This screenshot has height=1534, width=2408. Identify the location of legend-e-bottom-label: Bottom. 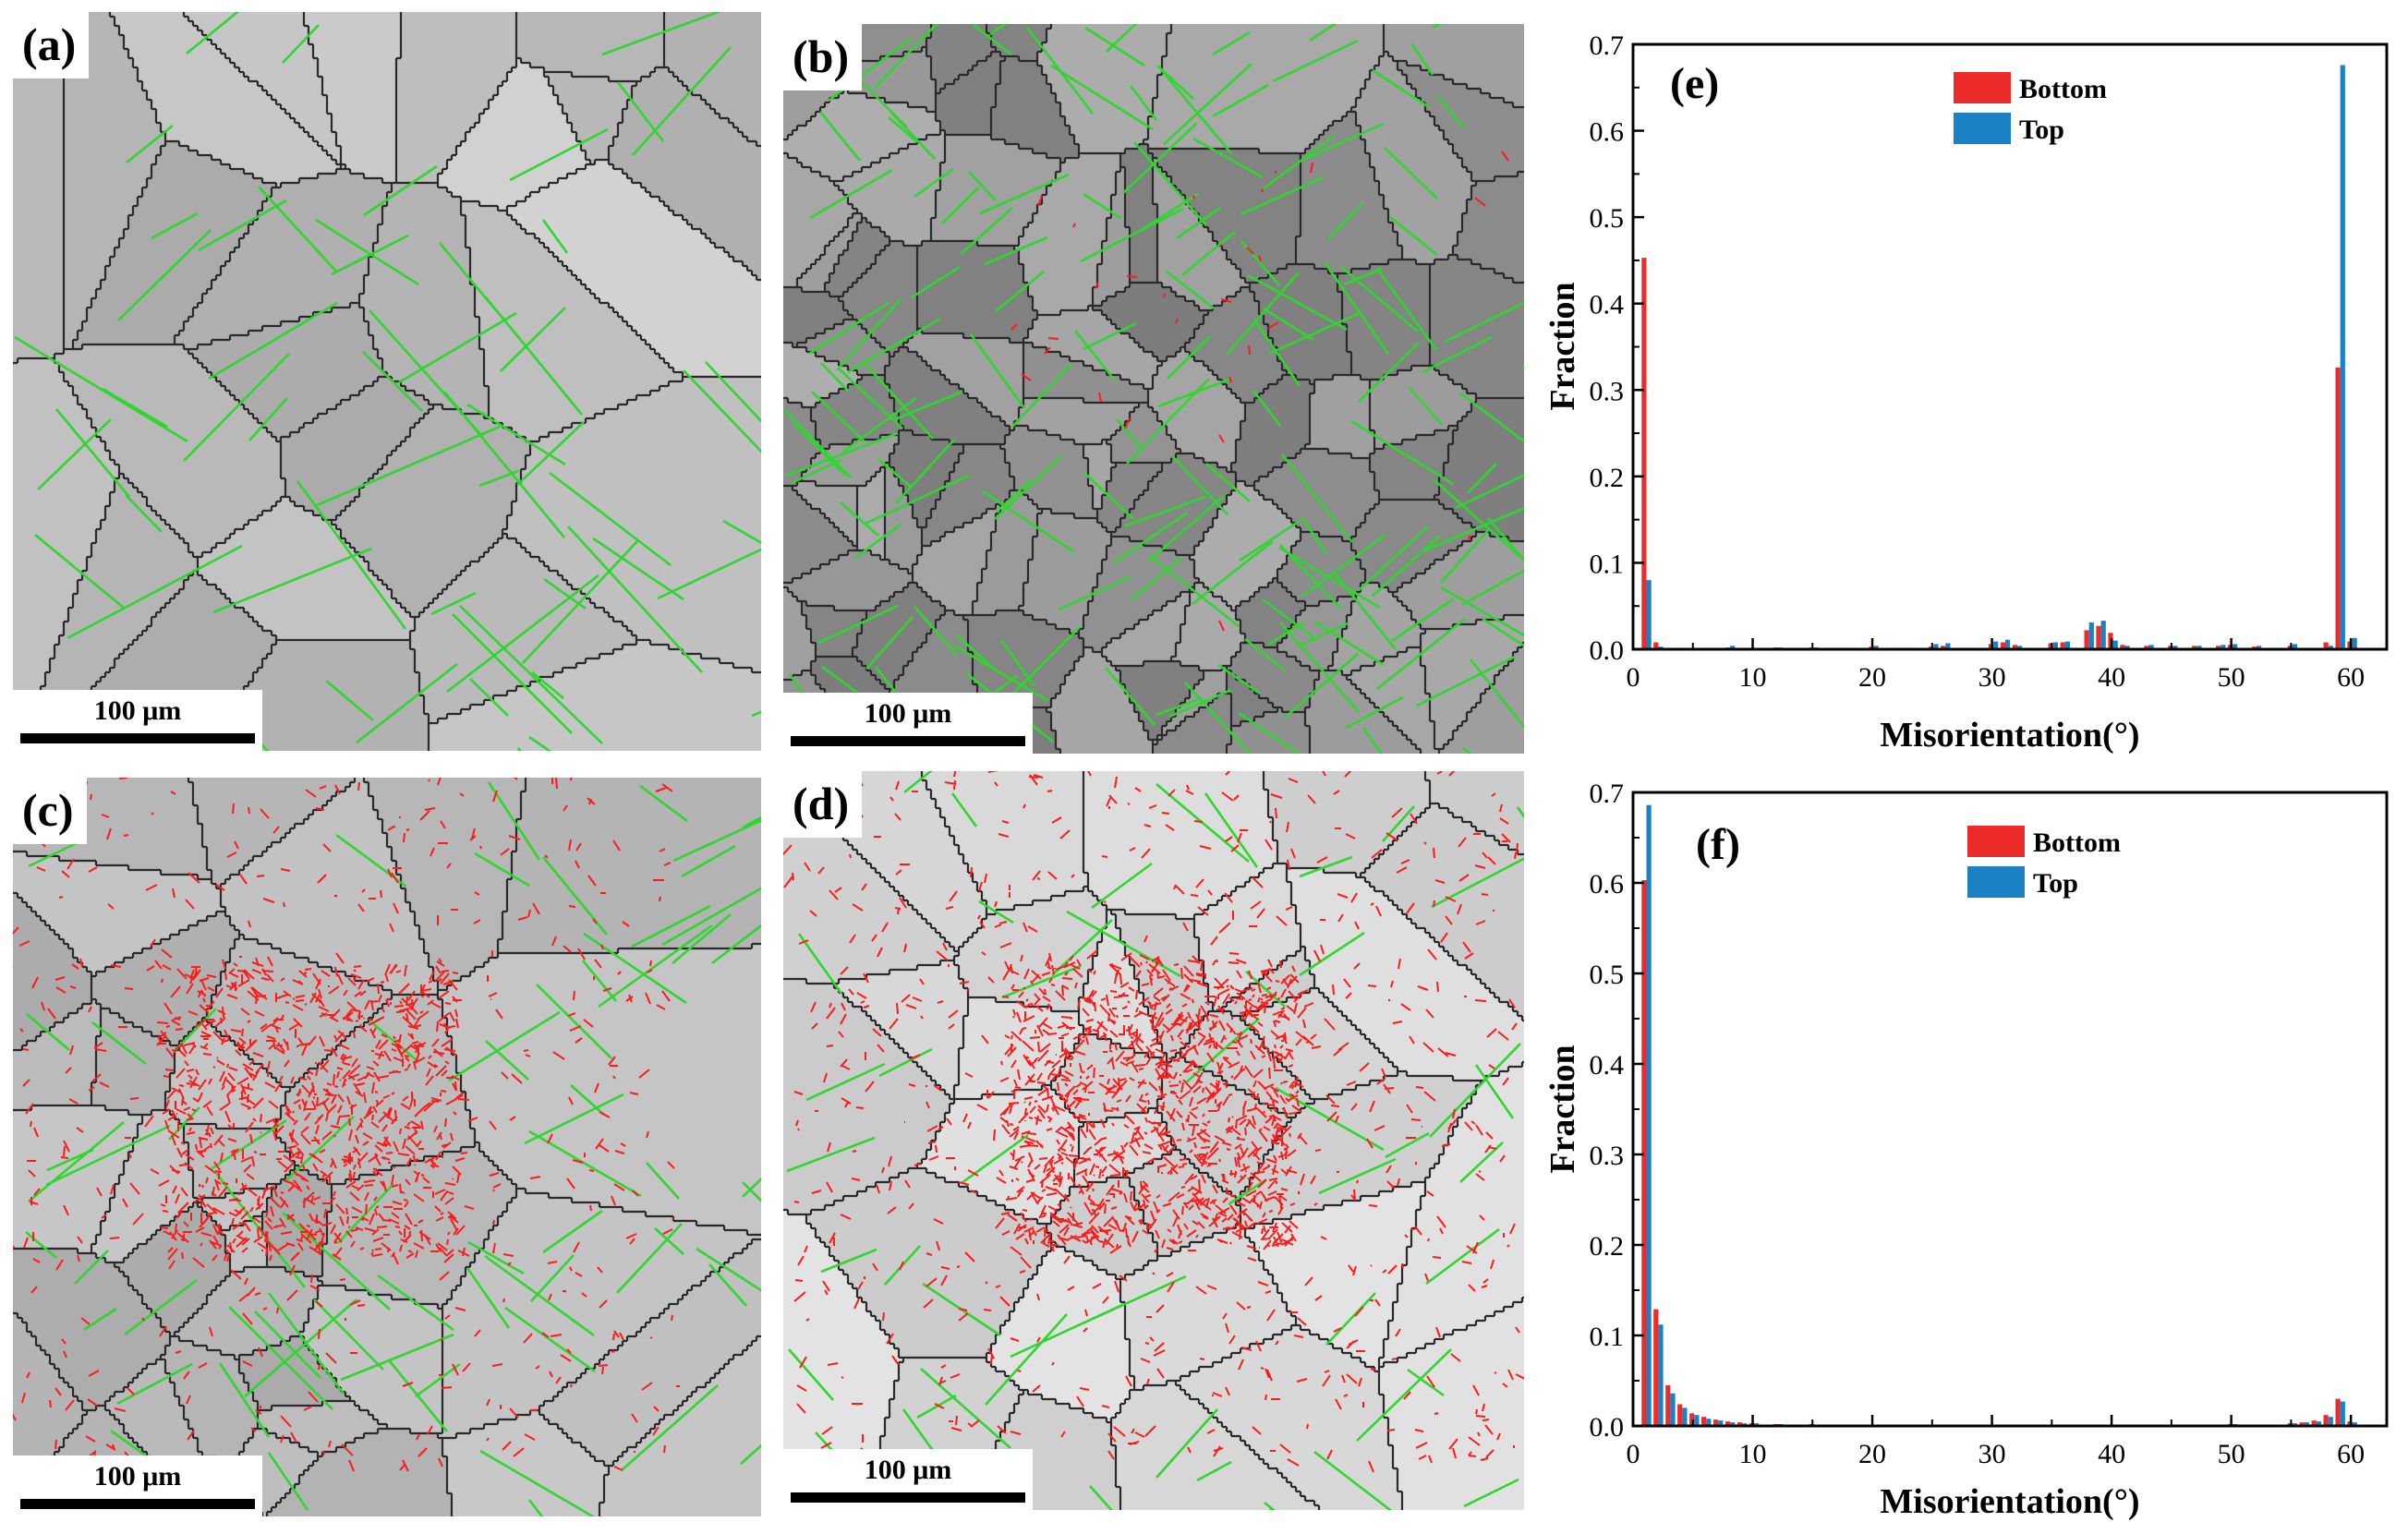
(2063, 89).